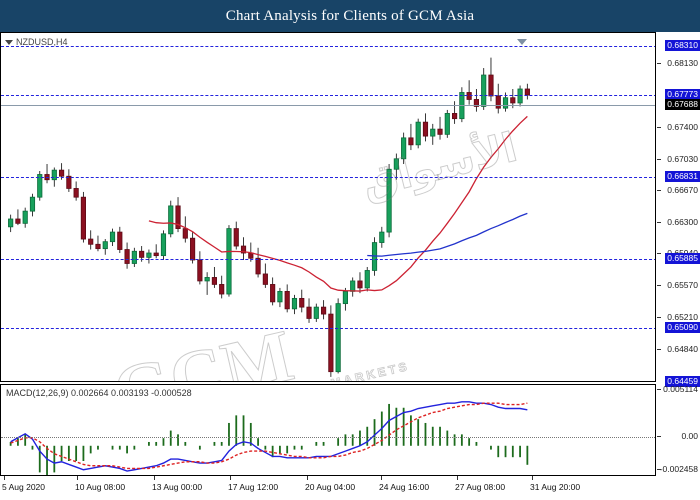 The image size is (700, 500). What do you see at coordinates (678, 469) in the screenshot?
I see `macd-axis-label: -0.002458` at bounding box center [678, 469].